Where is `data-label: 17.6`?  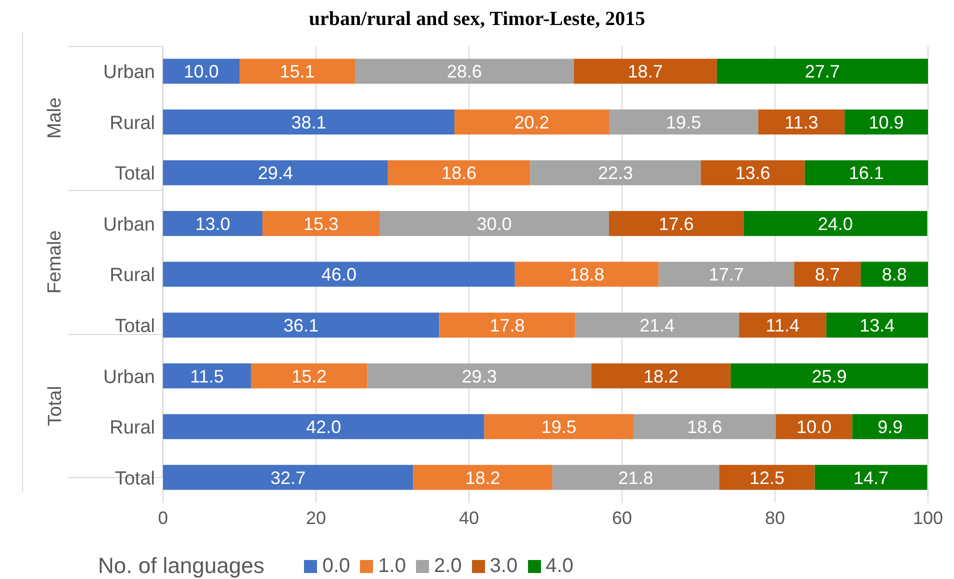 data-label: 17.6 is located at coordinates (676, 224).